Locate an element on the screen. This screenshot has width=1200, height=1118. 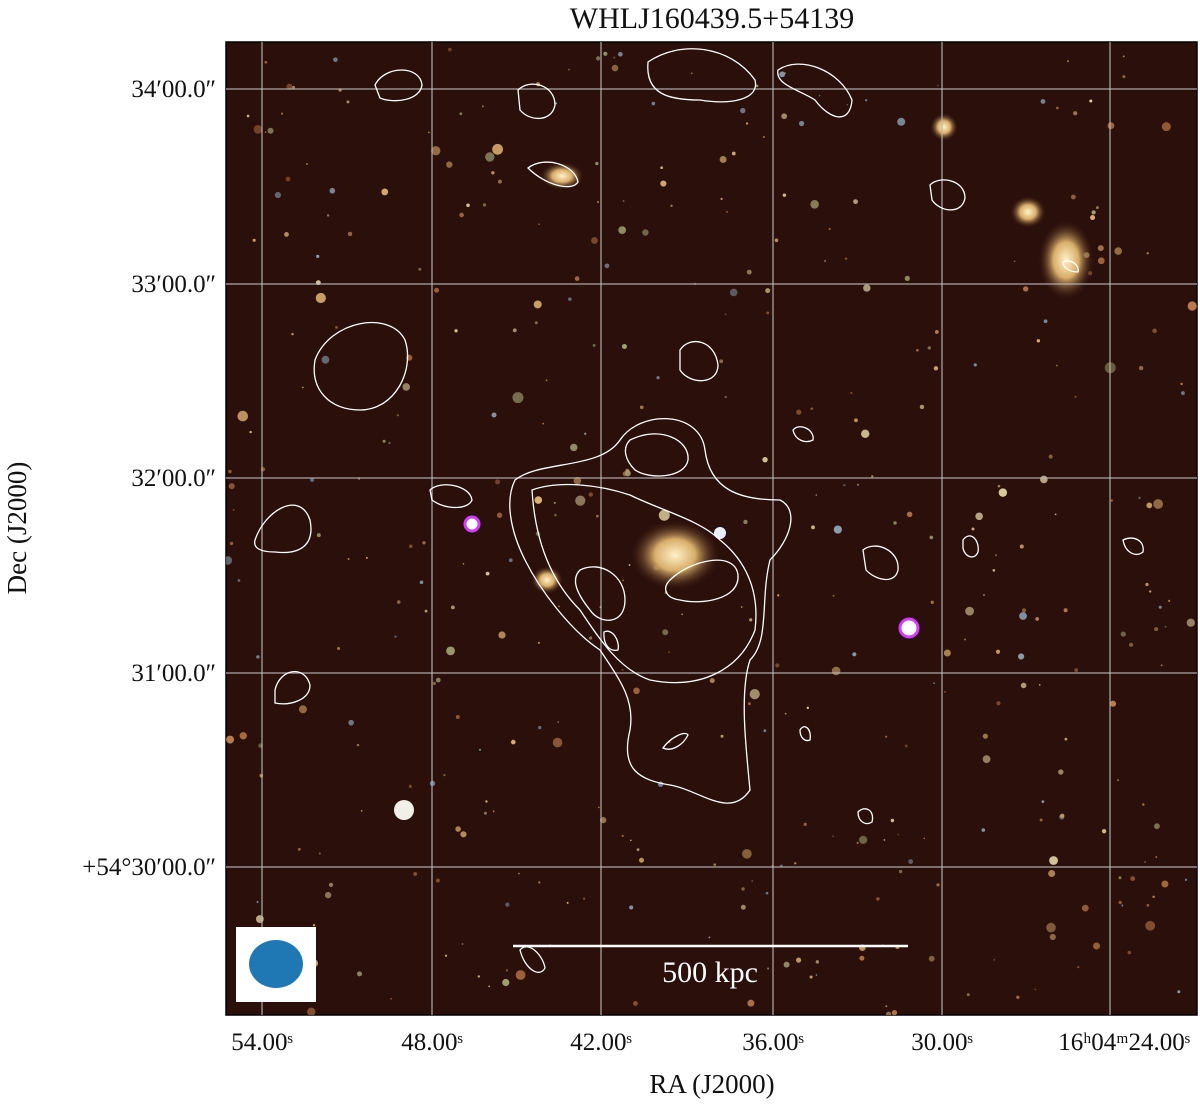
y-tick-label: 34′00.0″ is located at coordinates (173, 89).